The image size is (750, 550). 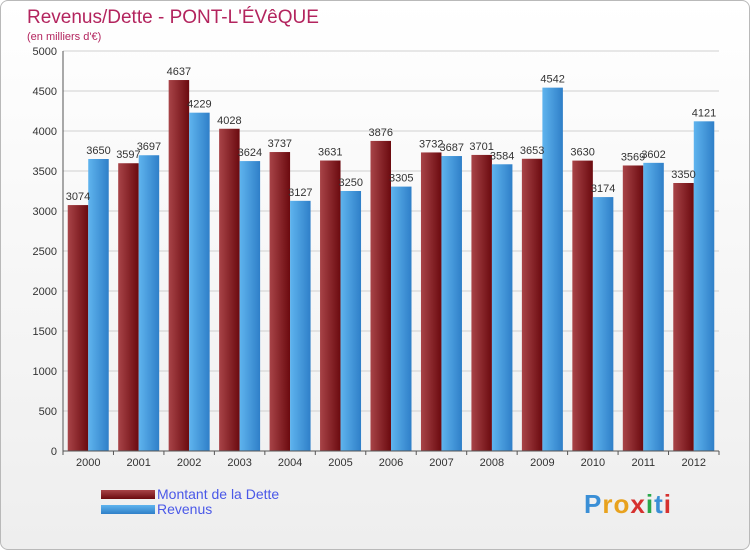 I want to click on x-tick-label: 2011, so click(x=643, y=463).